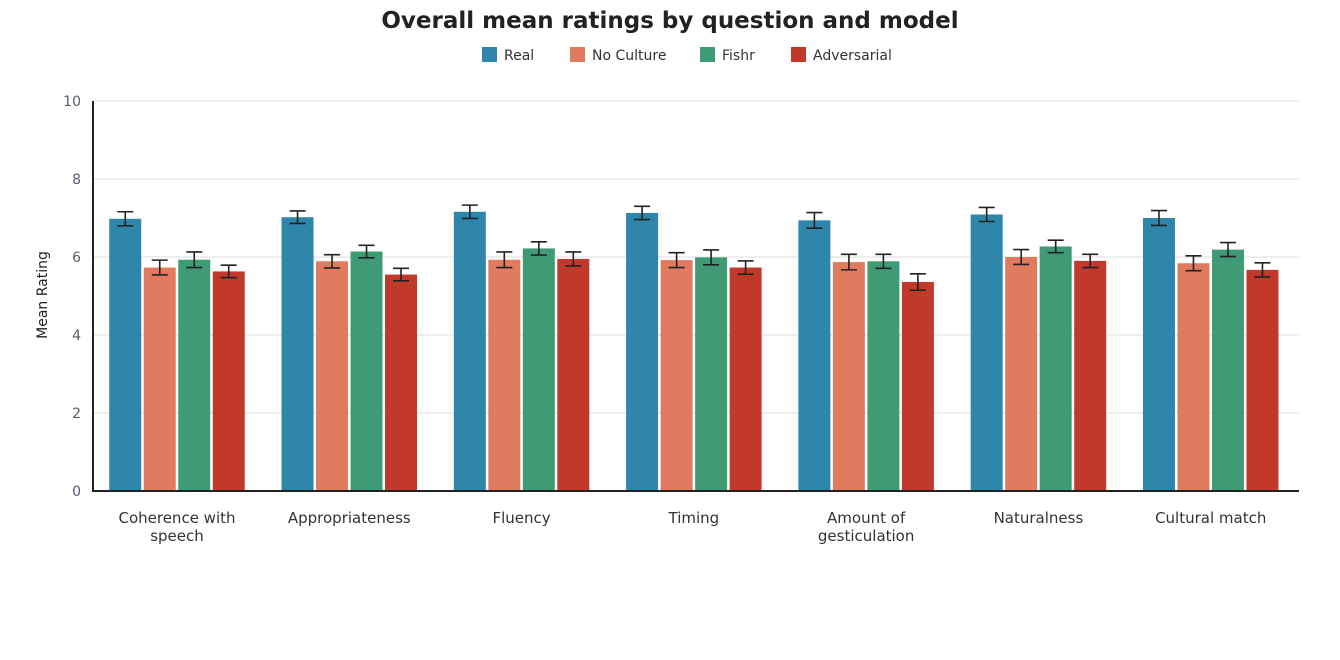 The image size is (1340, 660). I want to click on y-axis-ticks: 0 2 4 6 8 10, so click(72, 297).